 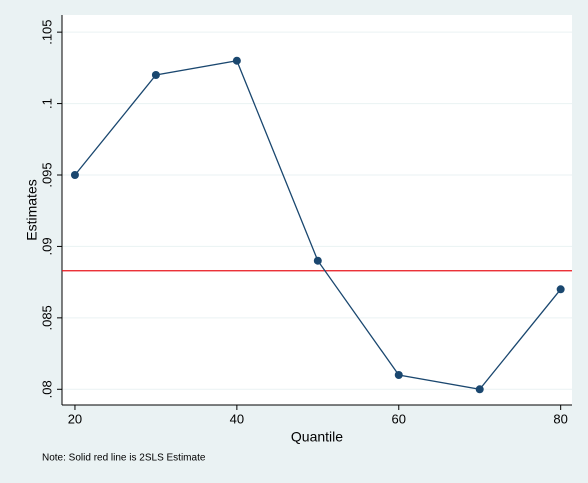 I want to click on y-axis-label: Estimates, so click(x=32, y=209).